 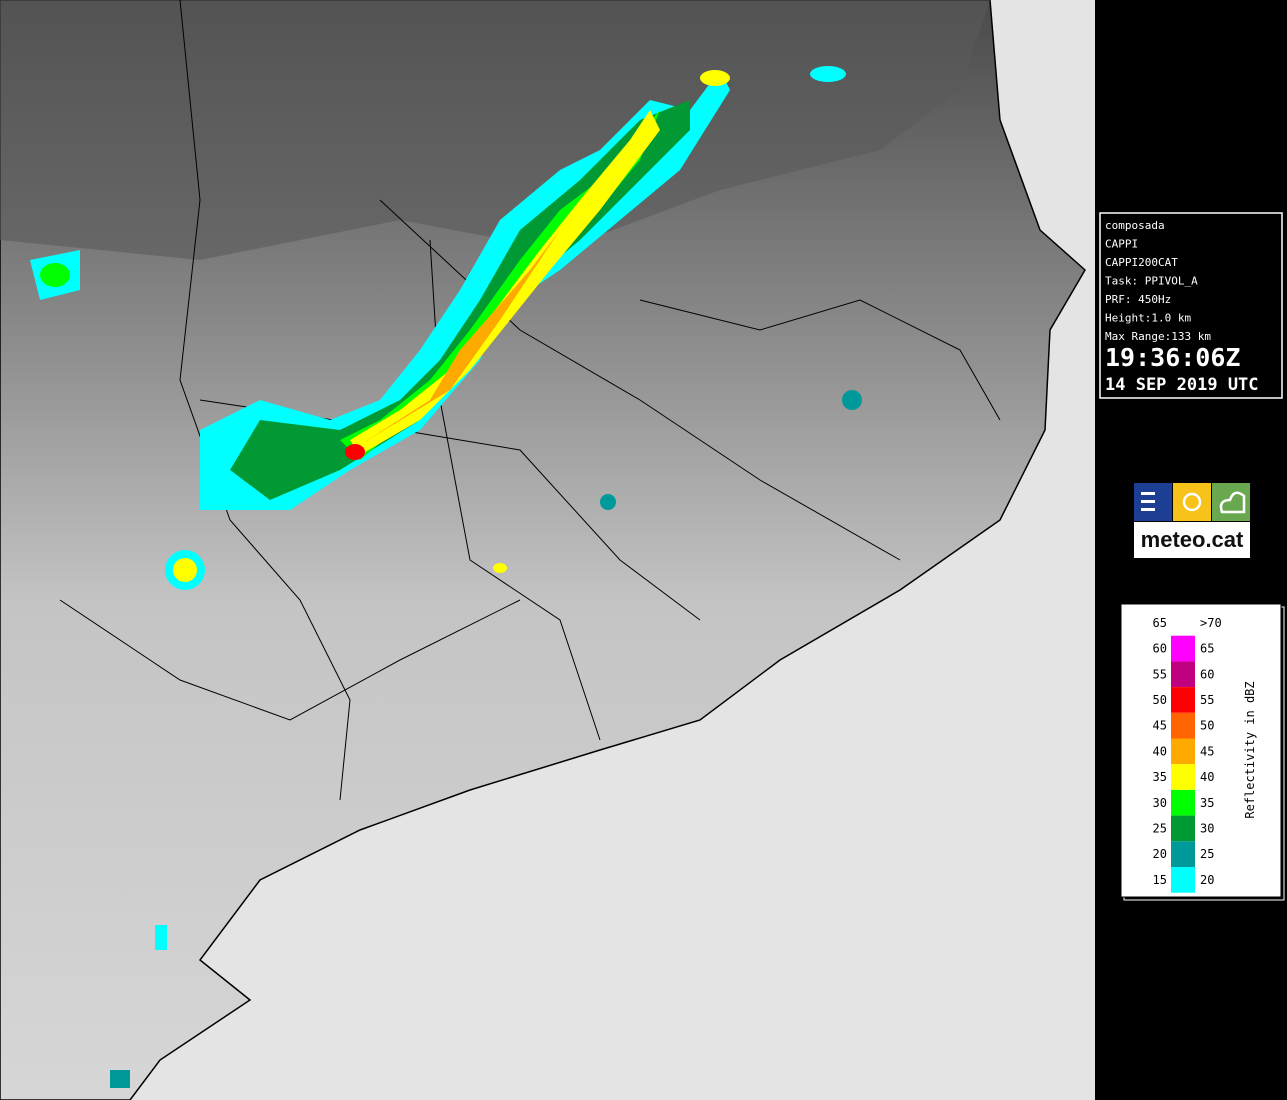 I want to click on legend-title: Reflectivity in dBZ, so click(x=1250, y=749).